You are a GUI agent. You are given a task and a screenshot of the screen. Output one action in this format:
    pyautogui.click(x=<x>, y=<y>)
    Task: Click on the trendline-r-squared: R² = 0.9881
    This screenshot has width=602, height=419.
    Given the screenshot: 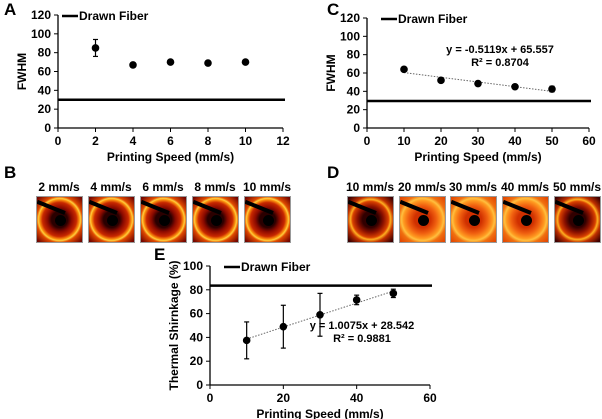 What is the action you would take?
    pyautogui.click(x=362, y=339)
    